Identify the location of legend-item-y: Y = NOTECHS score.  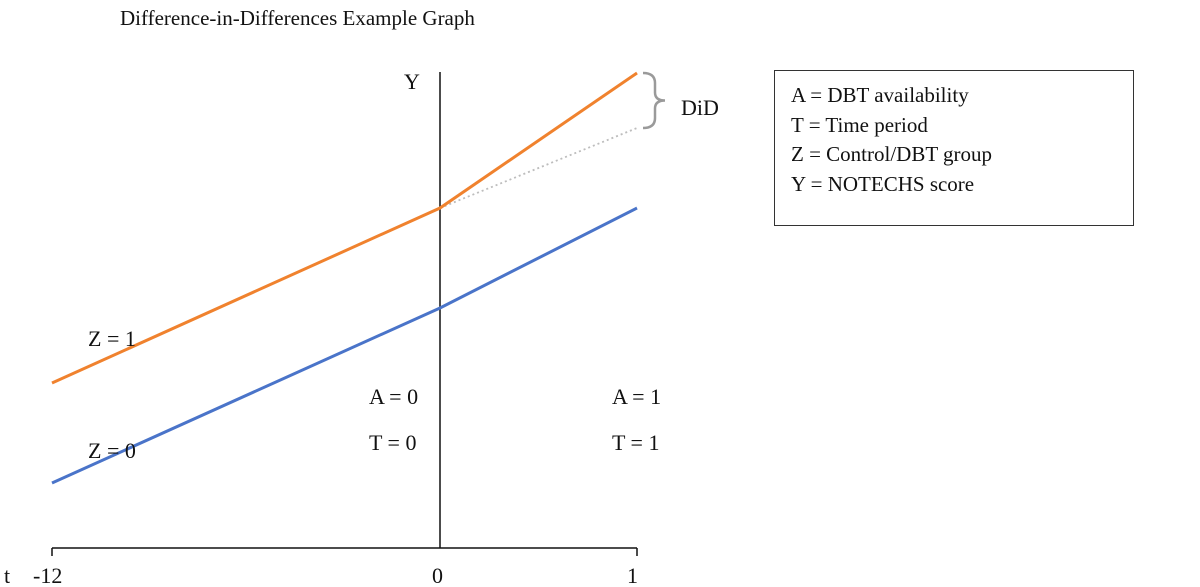
(883, 183).